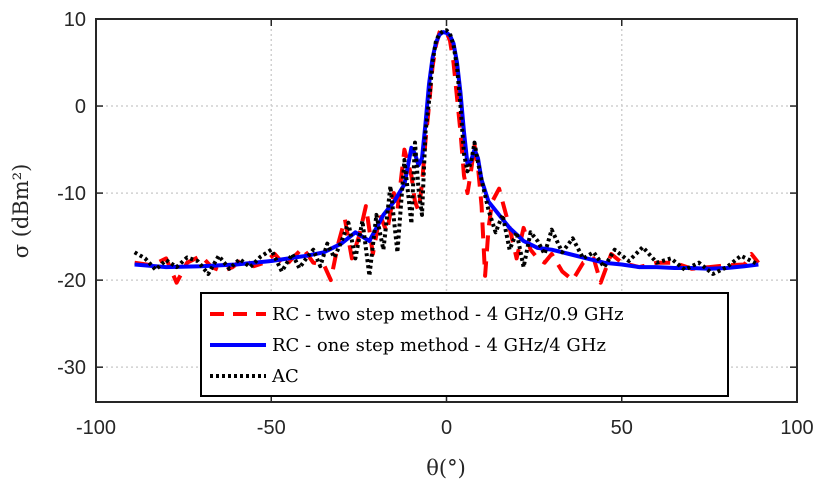 The image size is (830, 489). What do you see at coordinates (71, 194) in the screenshot?
I see `y-tick-label: -10` at bounding box center [71, 194].